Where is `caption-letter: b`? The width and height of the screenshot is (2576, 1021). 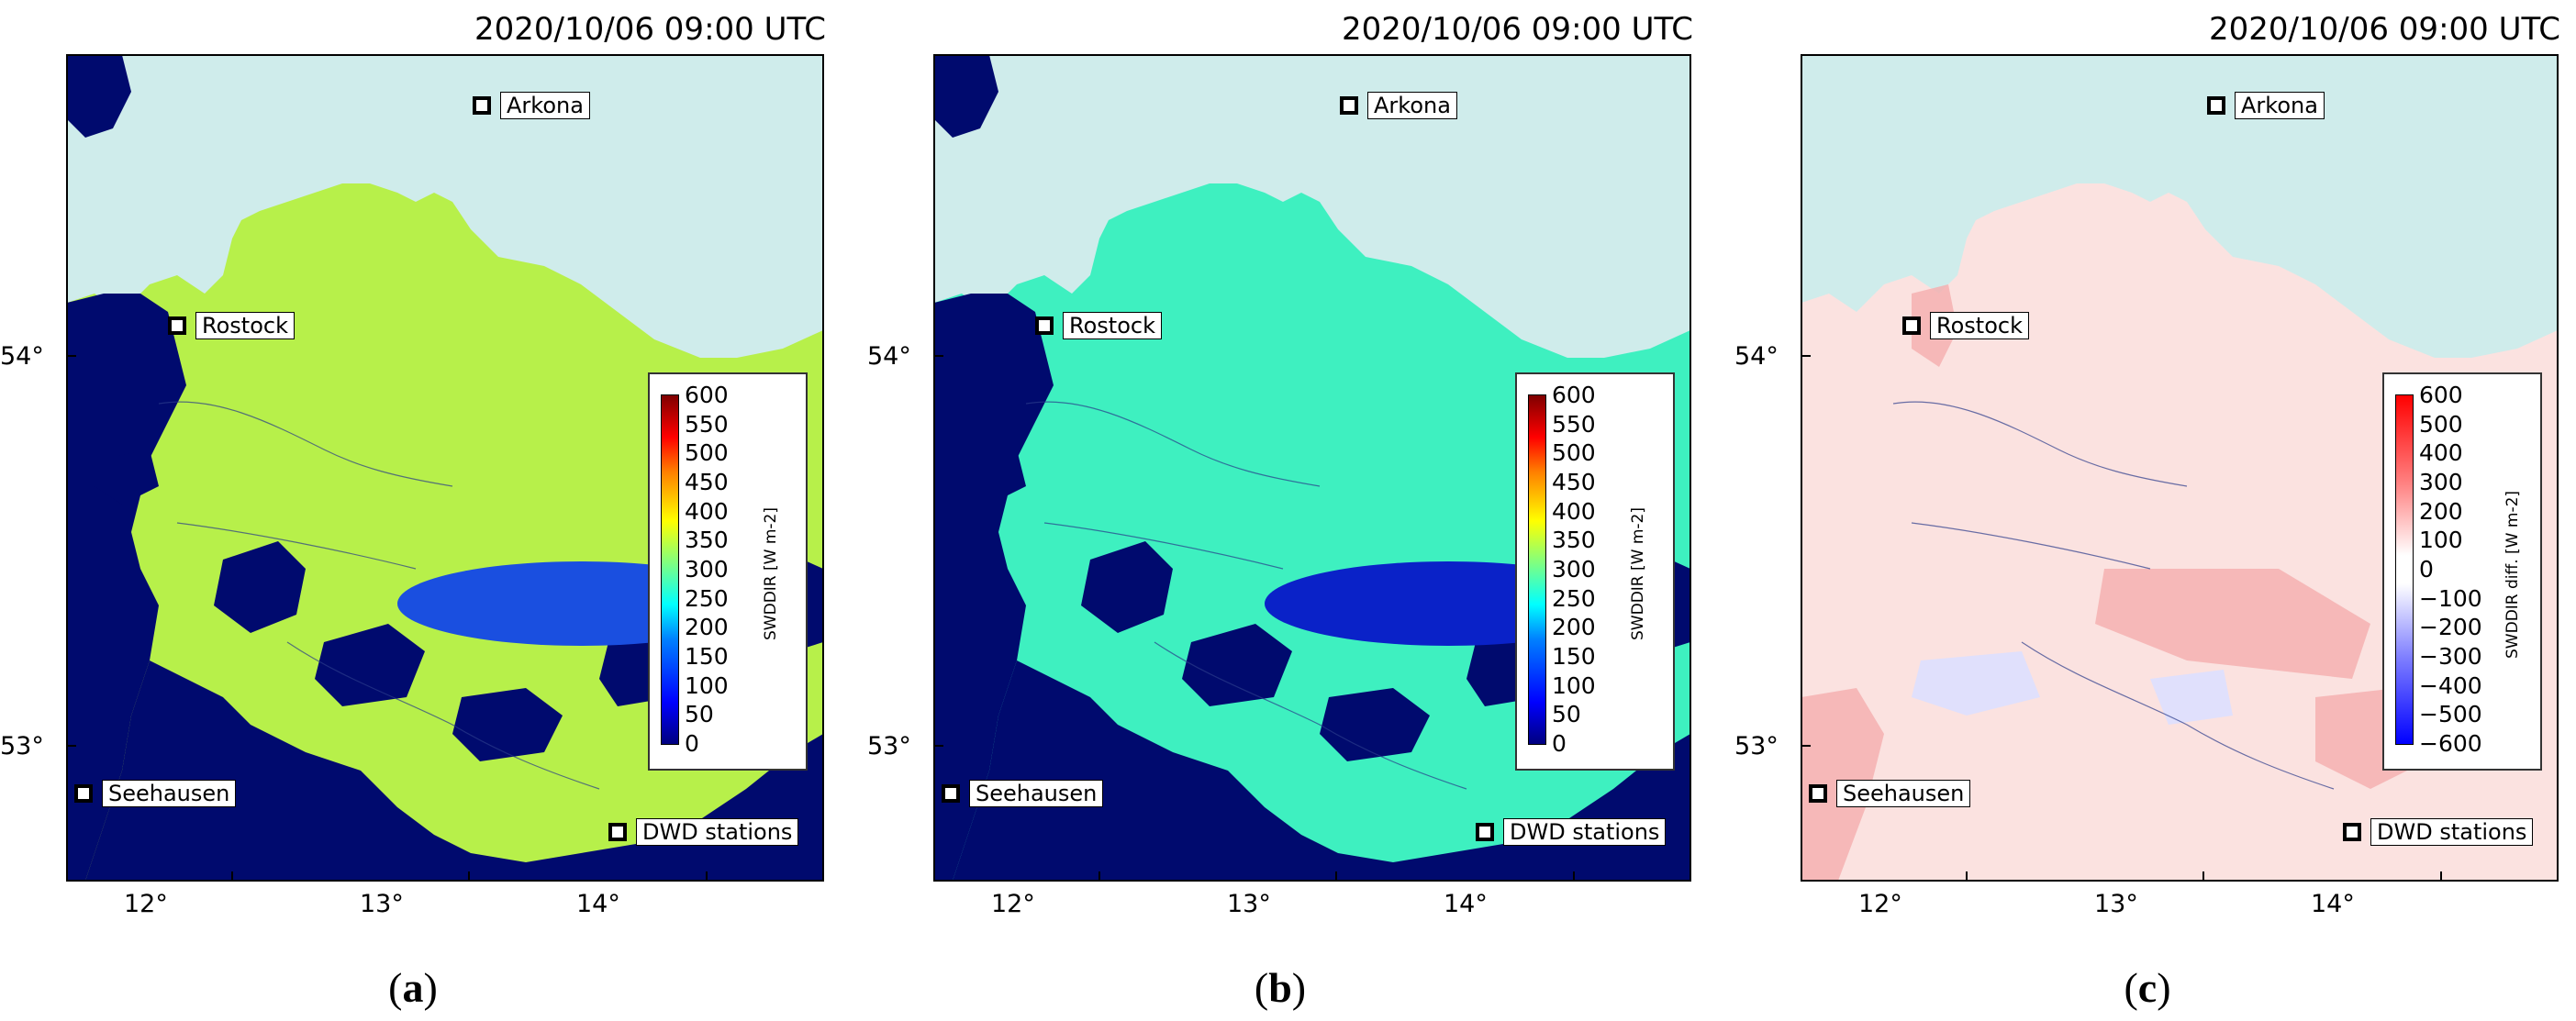
caption-letter: b is located at coordinates (1280, 987).